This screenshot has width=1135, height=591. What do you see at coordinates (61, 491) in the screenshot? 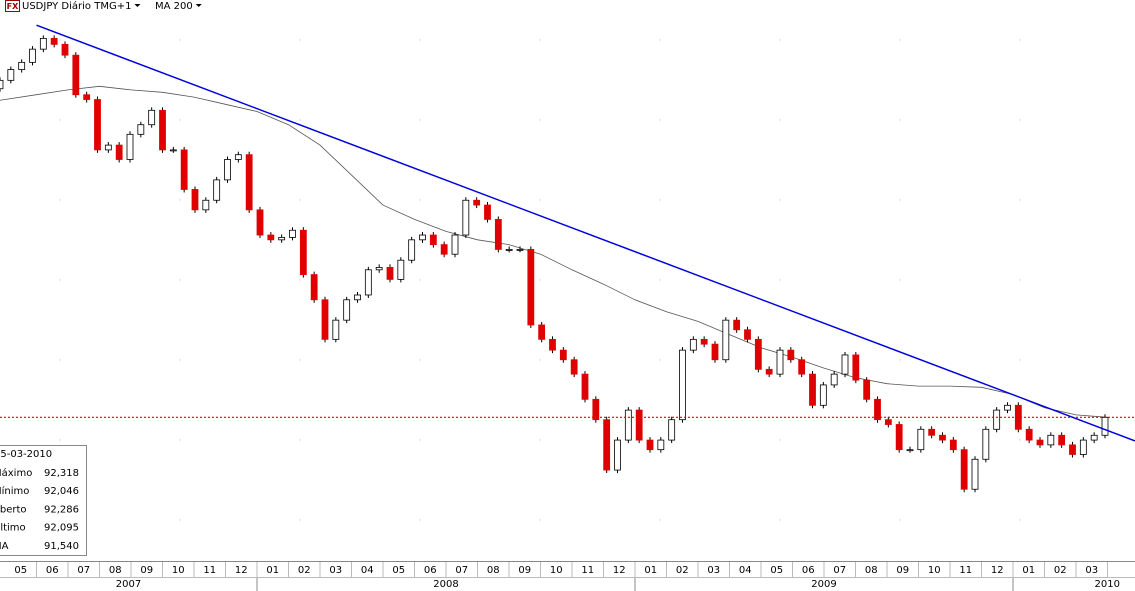
I see `info-value: 92,046` at bounding box center [61, 491].